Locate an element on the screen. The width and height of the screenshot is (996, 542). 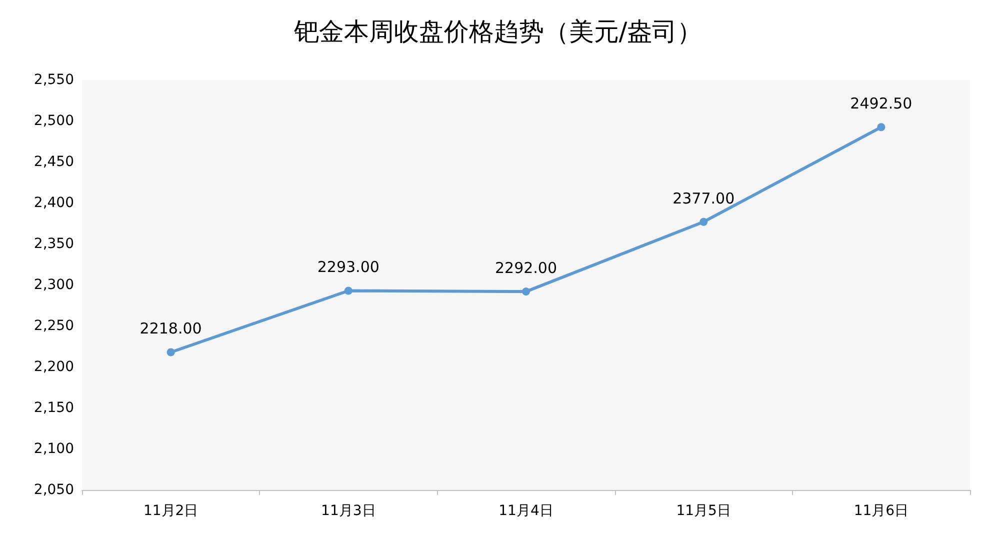
y-tick-label: 2,400 is located at coordinates (54, 203).